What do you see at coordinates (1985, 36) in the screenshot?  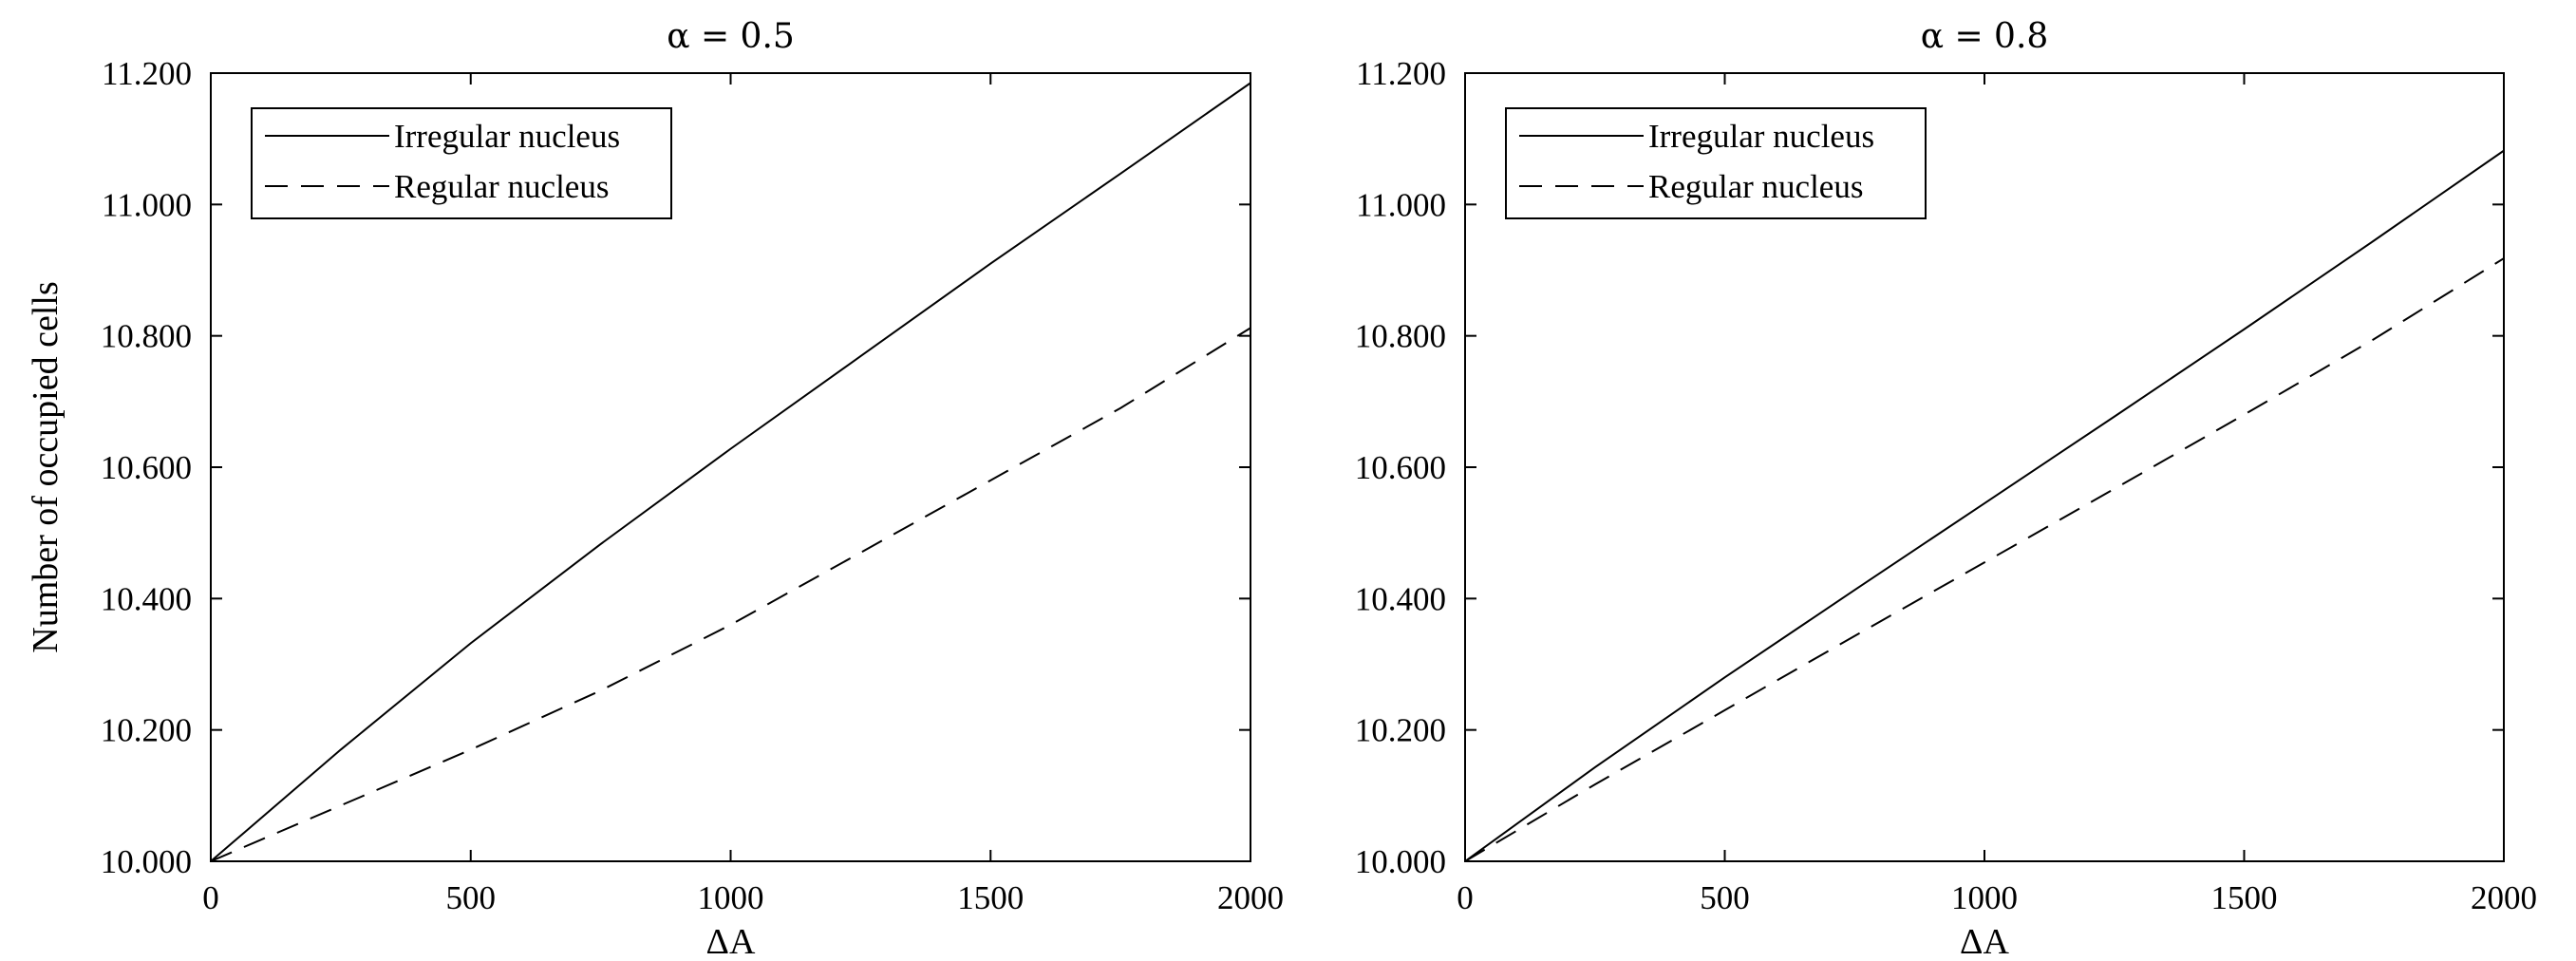 I see `chart-title: α = 0.8` at bounding box center [1985, 36].